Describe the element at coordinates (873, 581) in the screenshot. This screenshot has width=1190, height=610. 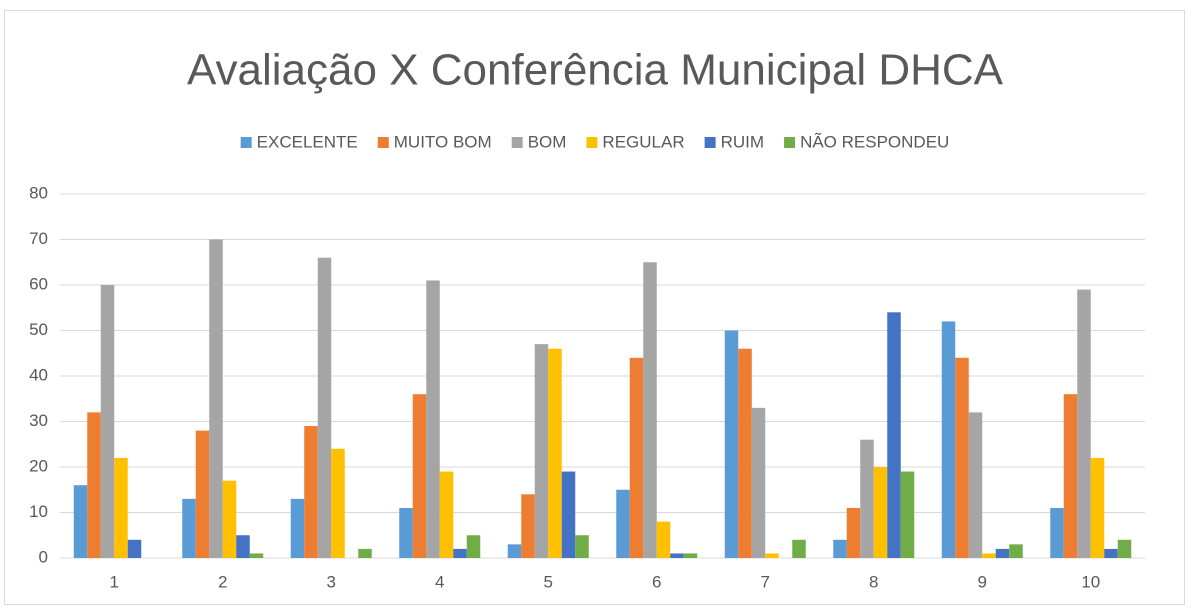
I see `x-tick-label: 8` at that location.